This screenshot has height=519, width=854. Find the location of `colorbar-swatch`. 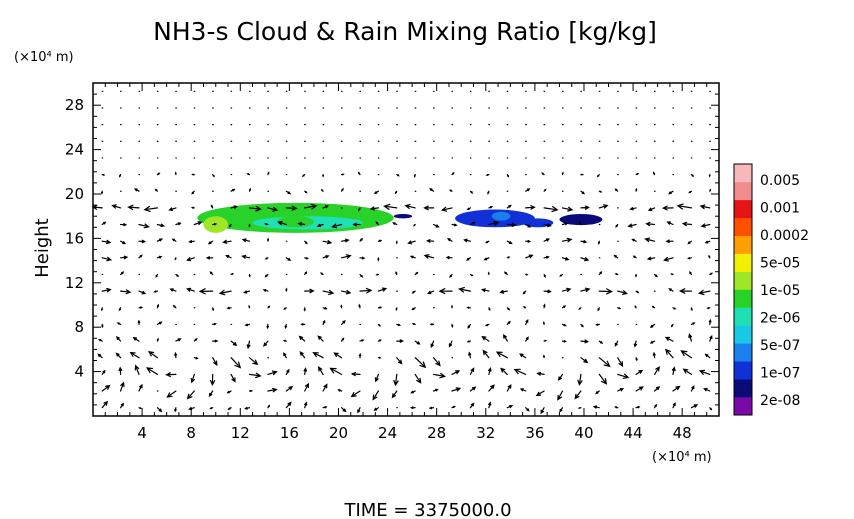

colorbar-swatch is located at coordinates (743, 191).